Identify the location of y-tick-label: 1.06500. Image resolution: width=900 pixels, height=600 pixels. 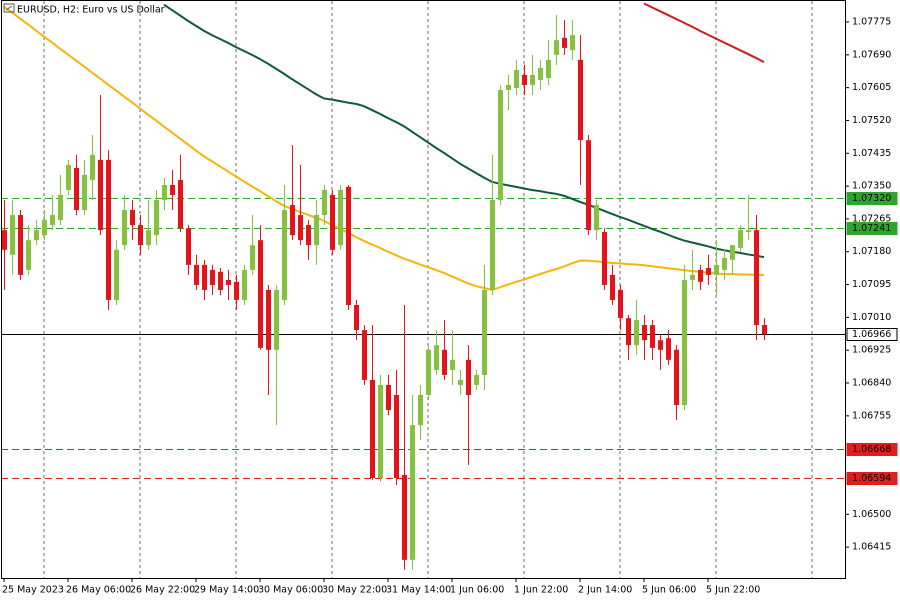
(871, 514).